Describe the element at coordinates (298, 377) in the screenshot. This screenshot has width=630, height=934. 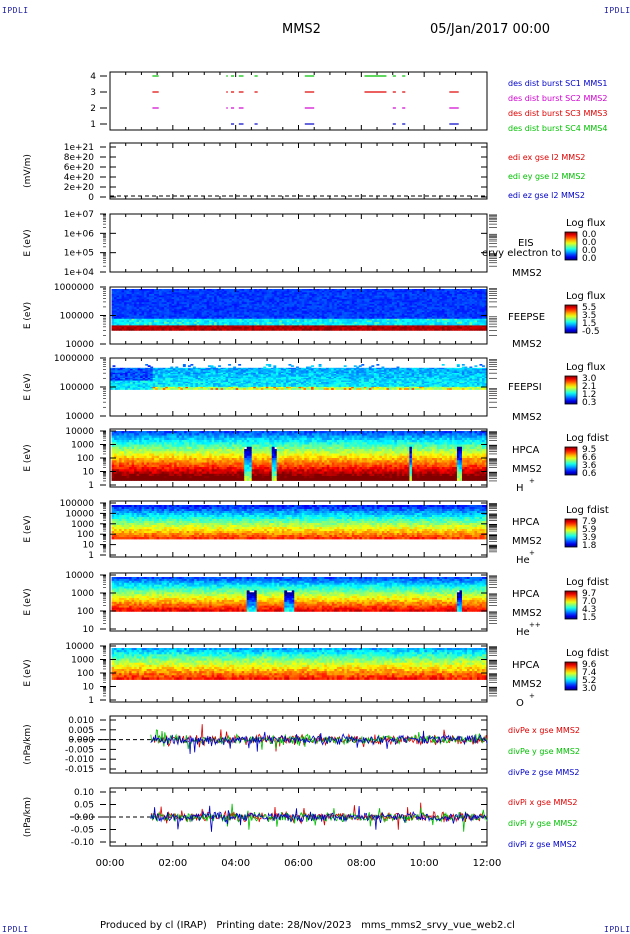
I see `spectrogram-feepsi` at that location.